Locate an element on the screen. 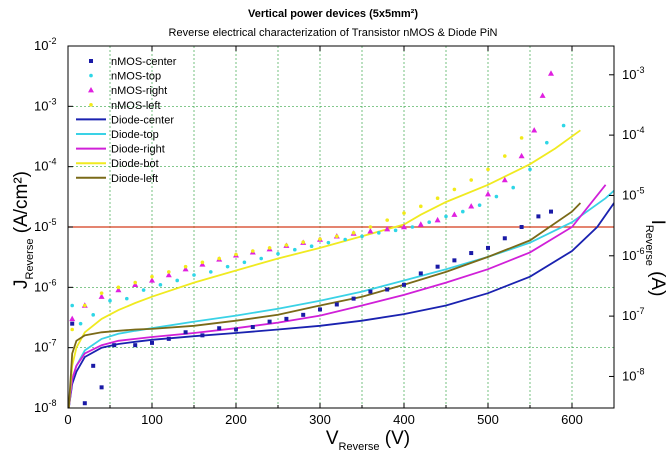 This screenshot has height=457, width=666. y-right-tick-label: 10⁻⁷ is located at coordinates (633, 314).